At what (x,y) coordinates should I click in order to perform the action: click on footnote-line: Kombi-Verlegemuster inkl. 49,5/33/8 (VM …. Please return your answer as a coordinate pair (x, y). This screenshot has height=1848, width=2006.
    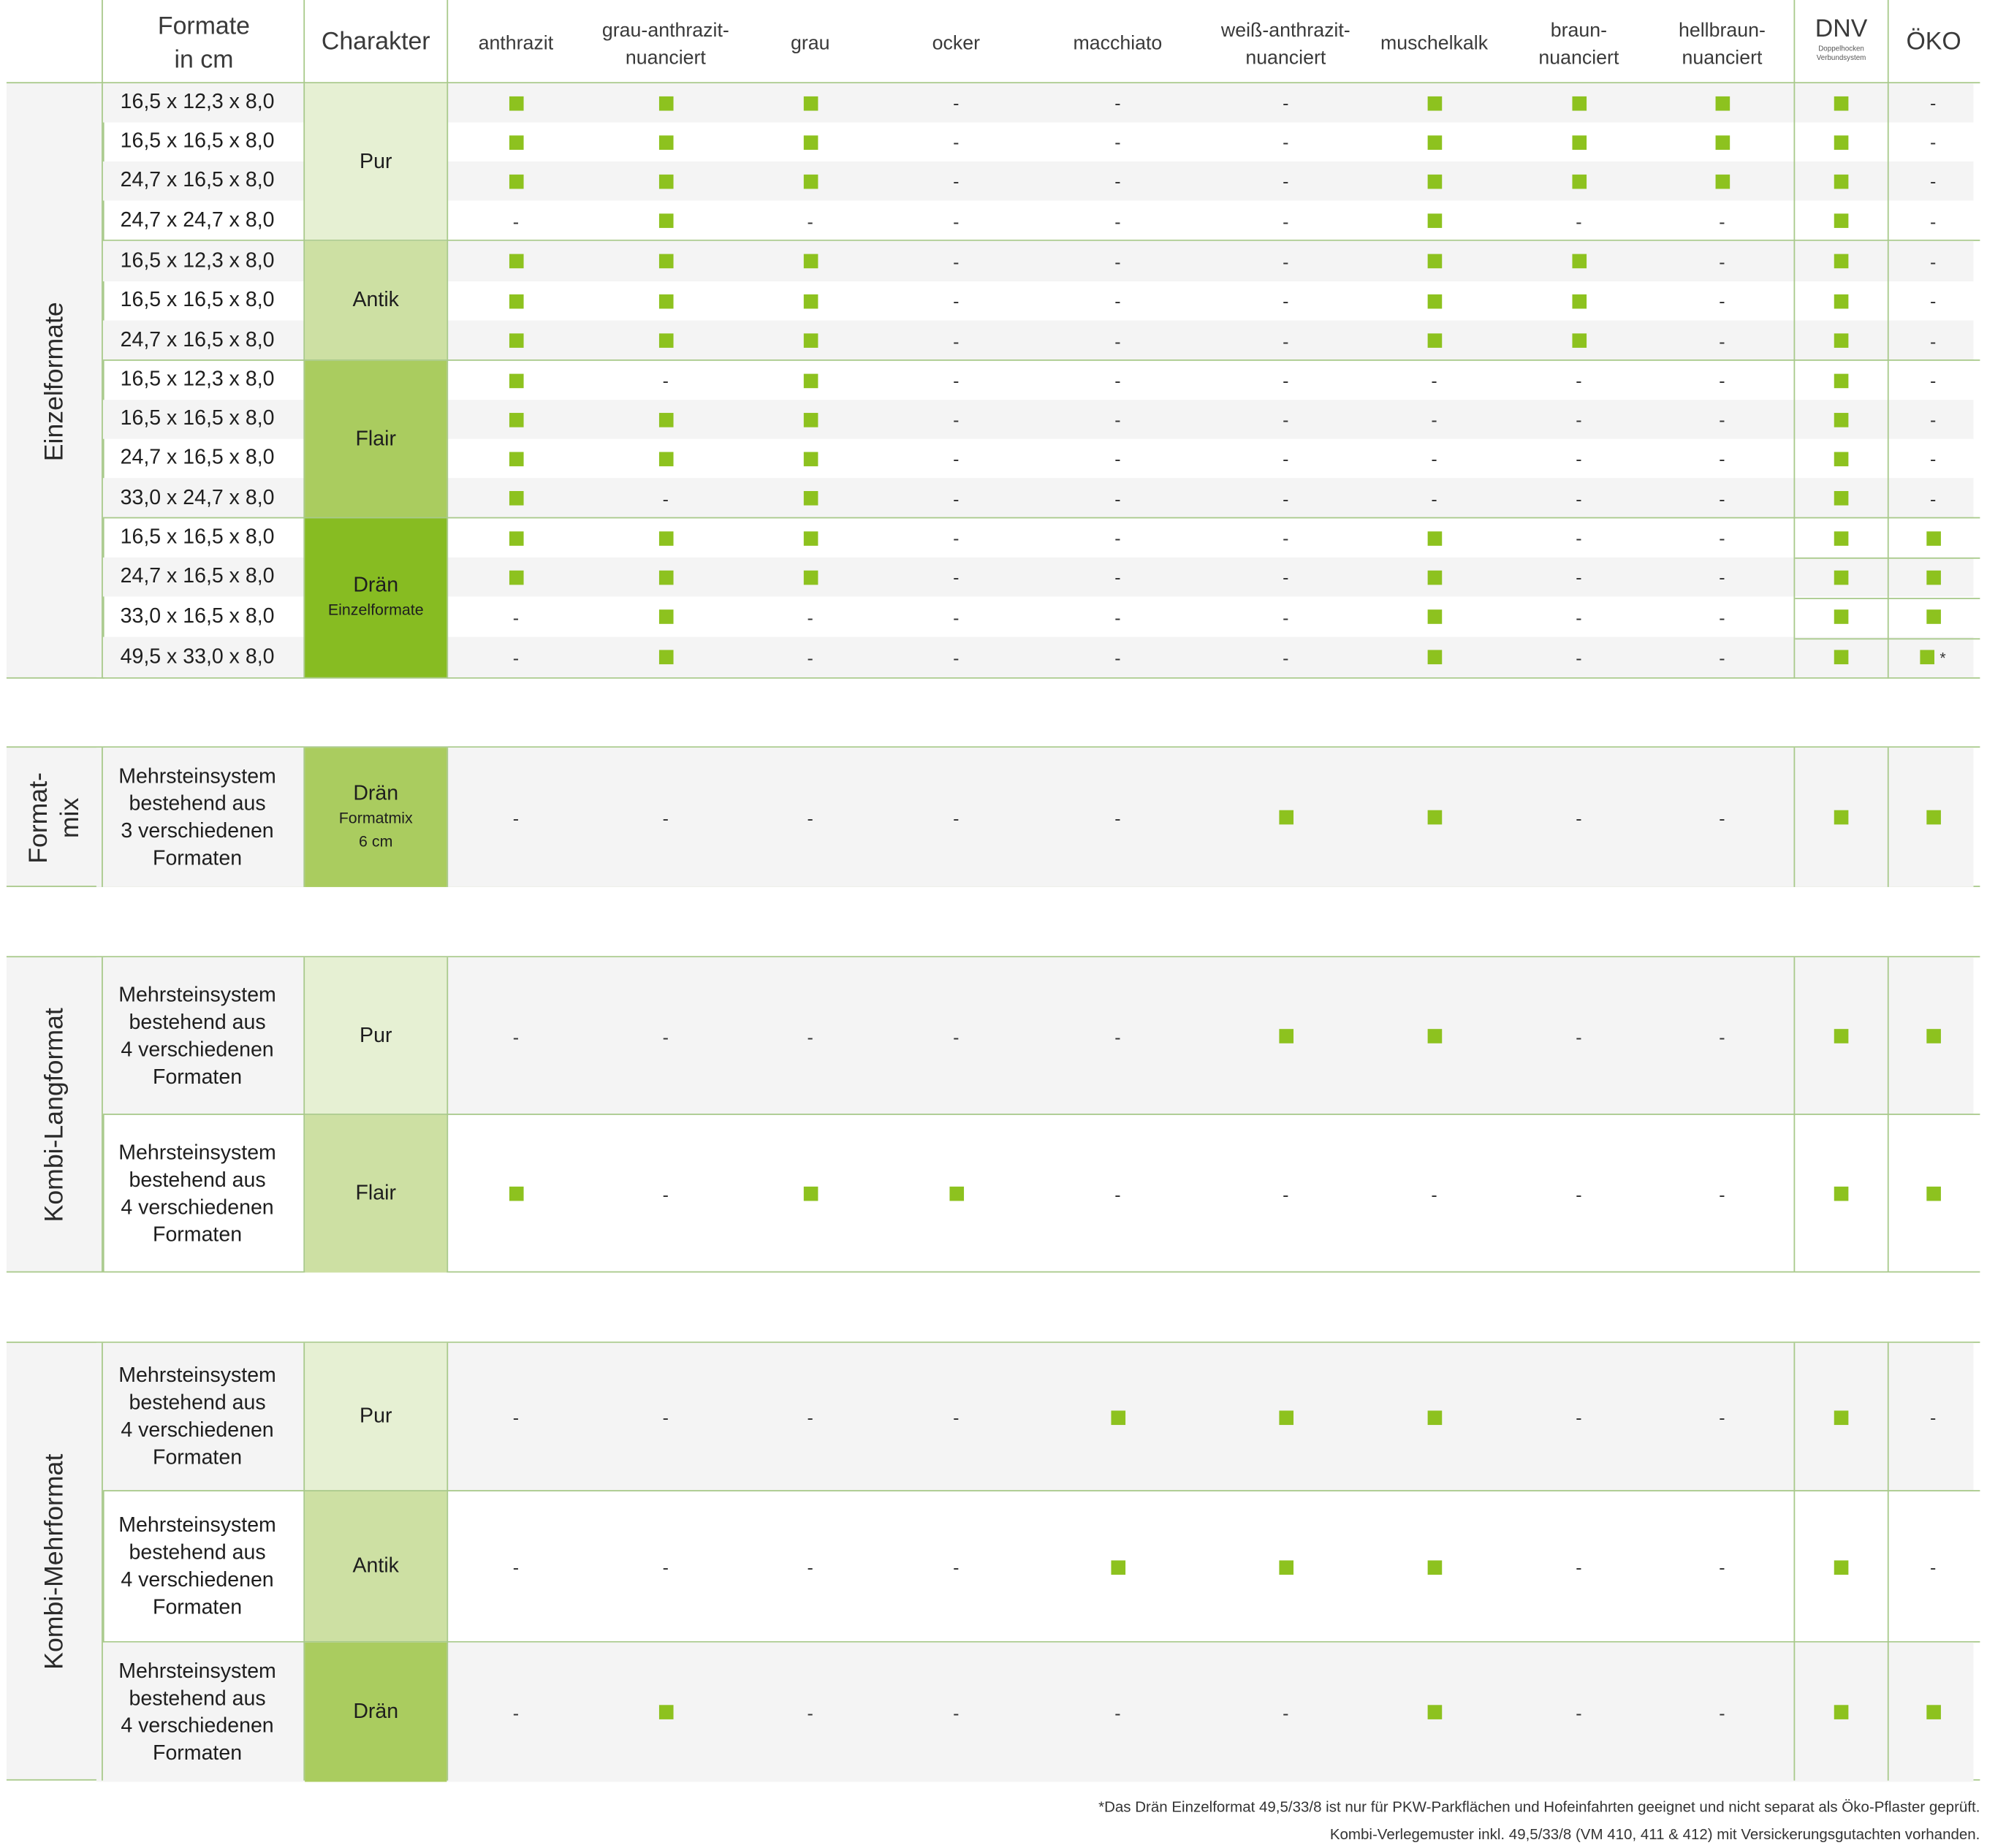
    Looking at the image, I should click on (1655, 1835).